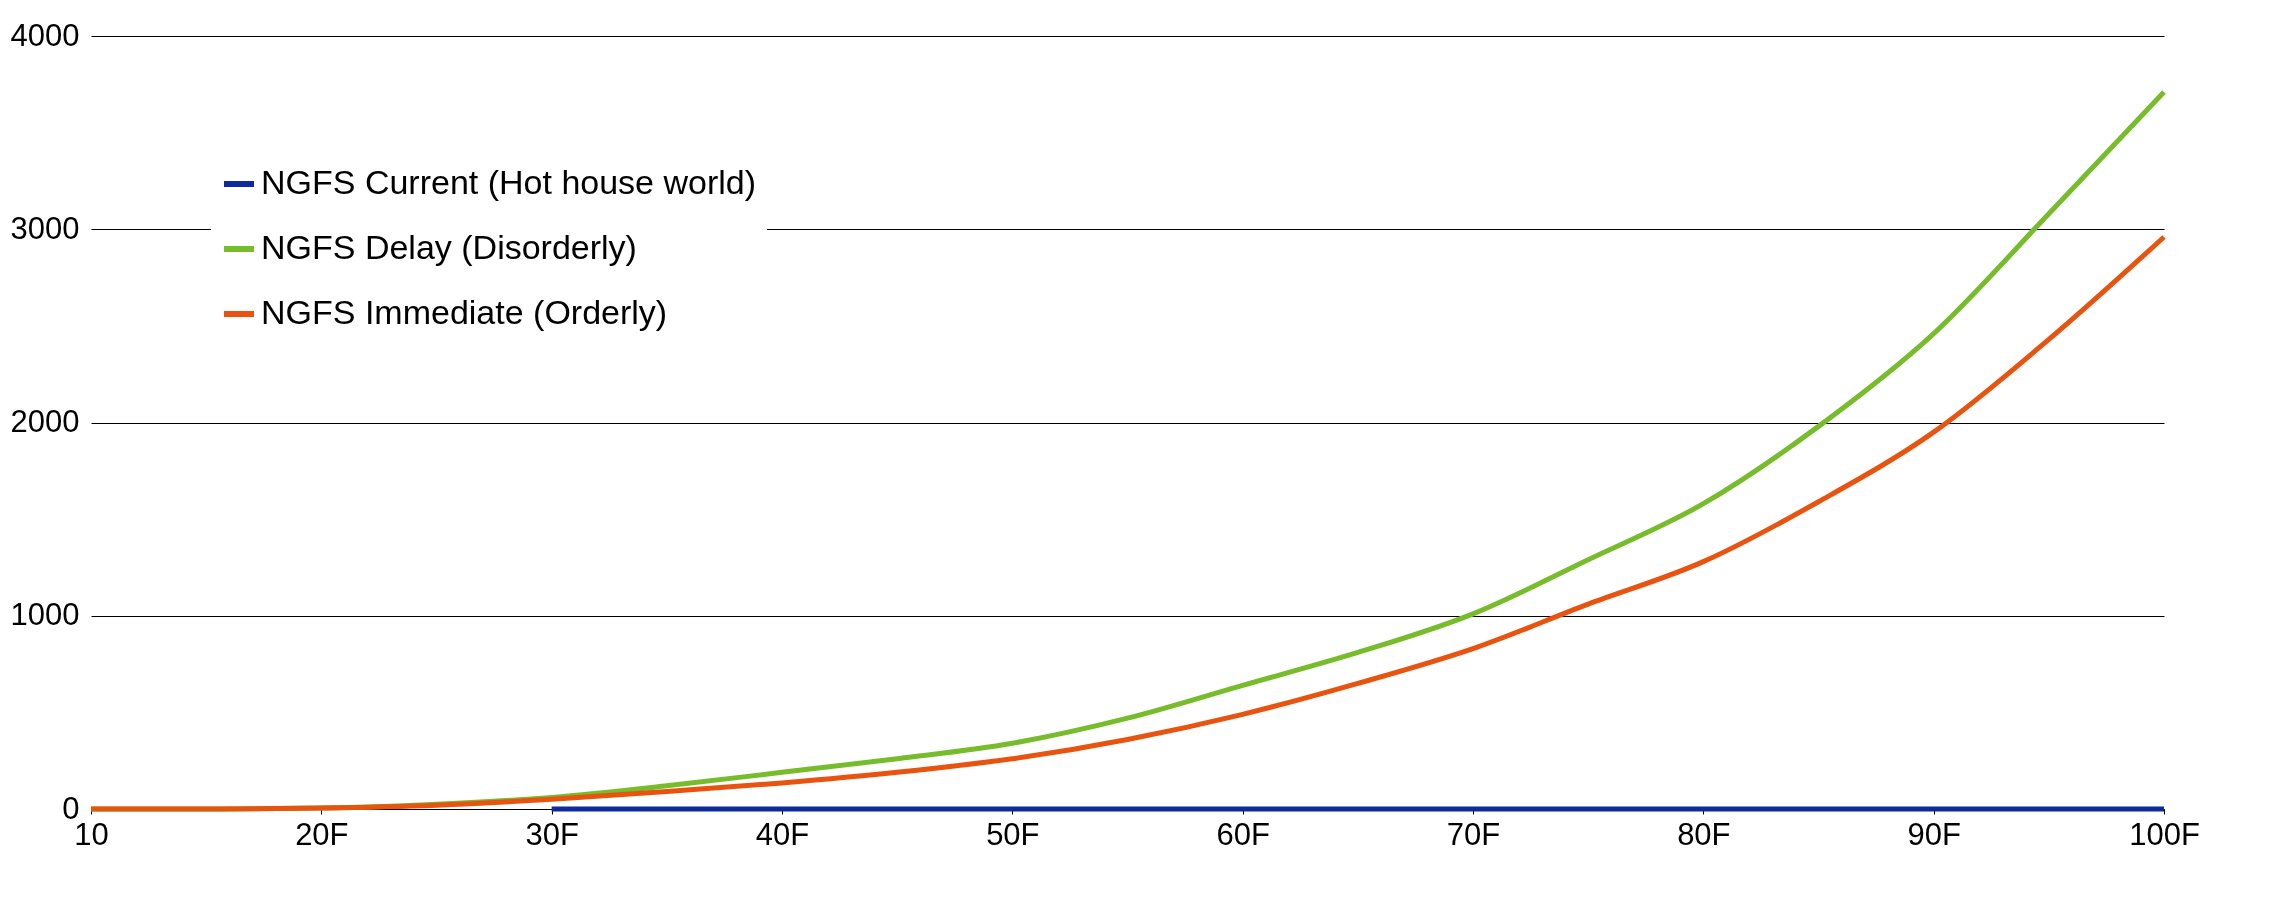 This screenshot has height=899, width=2295. What do you see at coordinates (464, 312) in the screenshot?
I see `legend-label: NGFS Immediate (Orderly)` at bounding box center [464, 312].